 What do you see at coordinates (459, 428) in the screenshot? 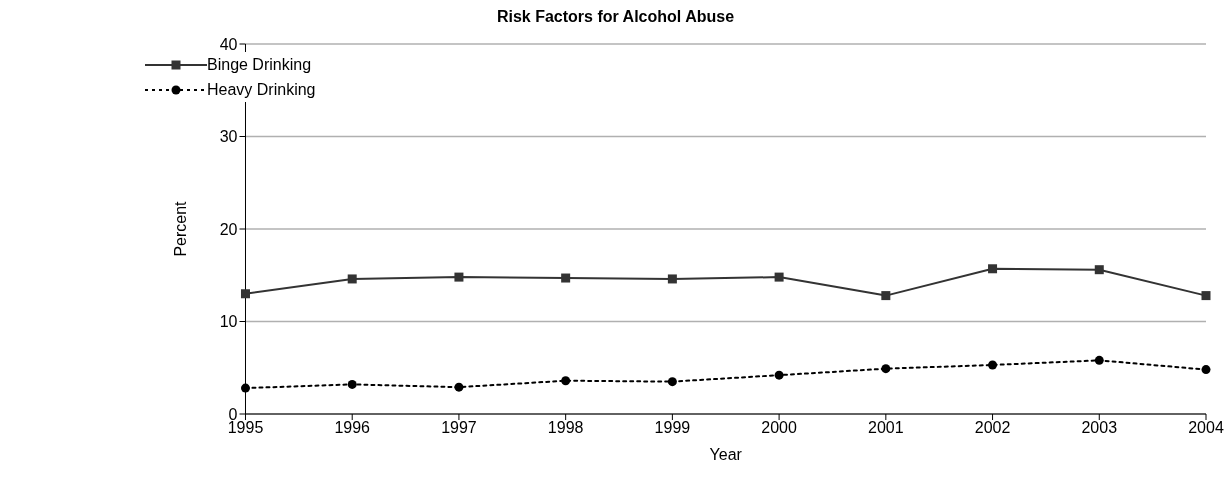
I see `x-tick-label: 1997` at bounding box center [459, 428].